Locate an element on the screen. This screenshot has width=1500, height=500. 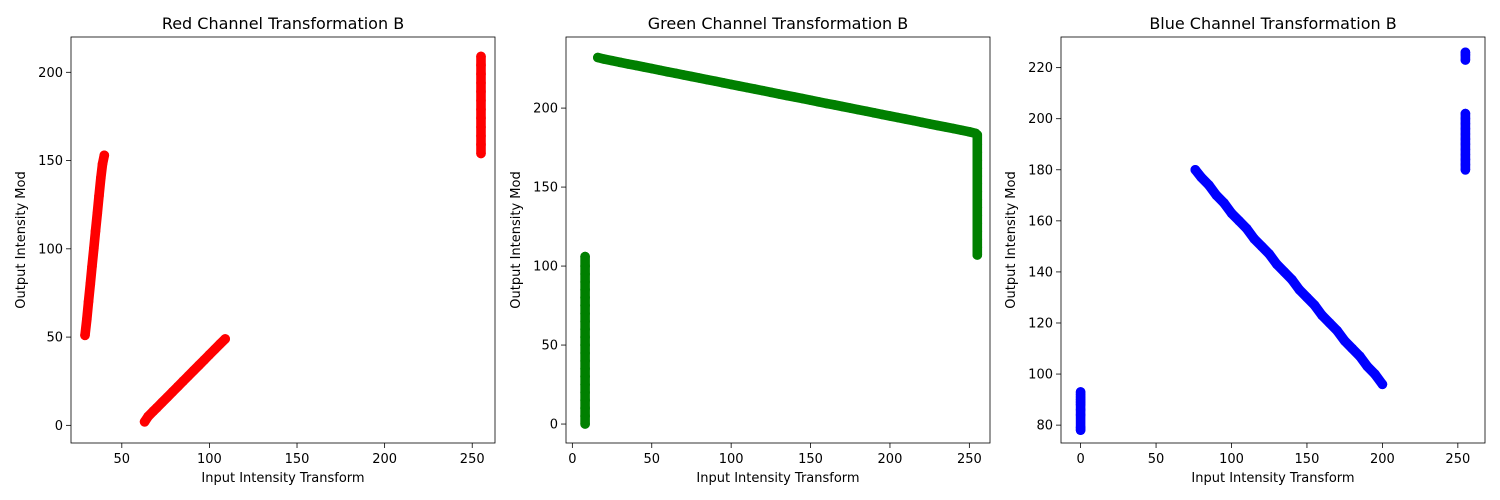
chart-title: Green Channel Transformation B is located at coordinates (778, 23).